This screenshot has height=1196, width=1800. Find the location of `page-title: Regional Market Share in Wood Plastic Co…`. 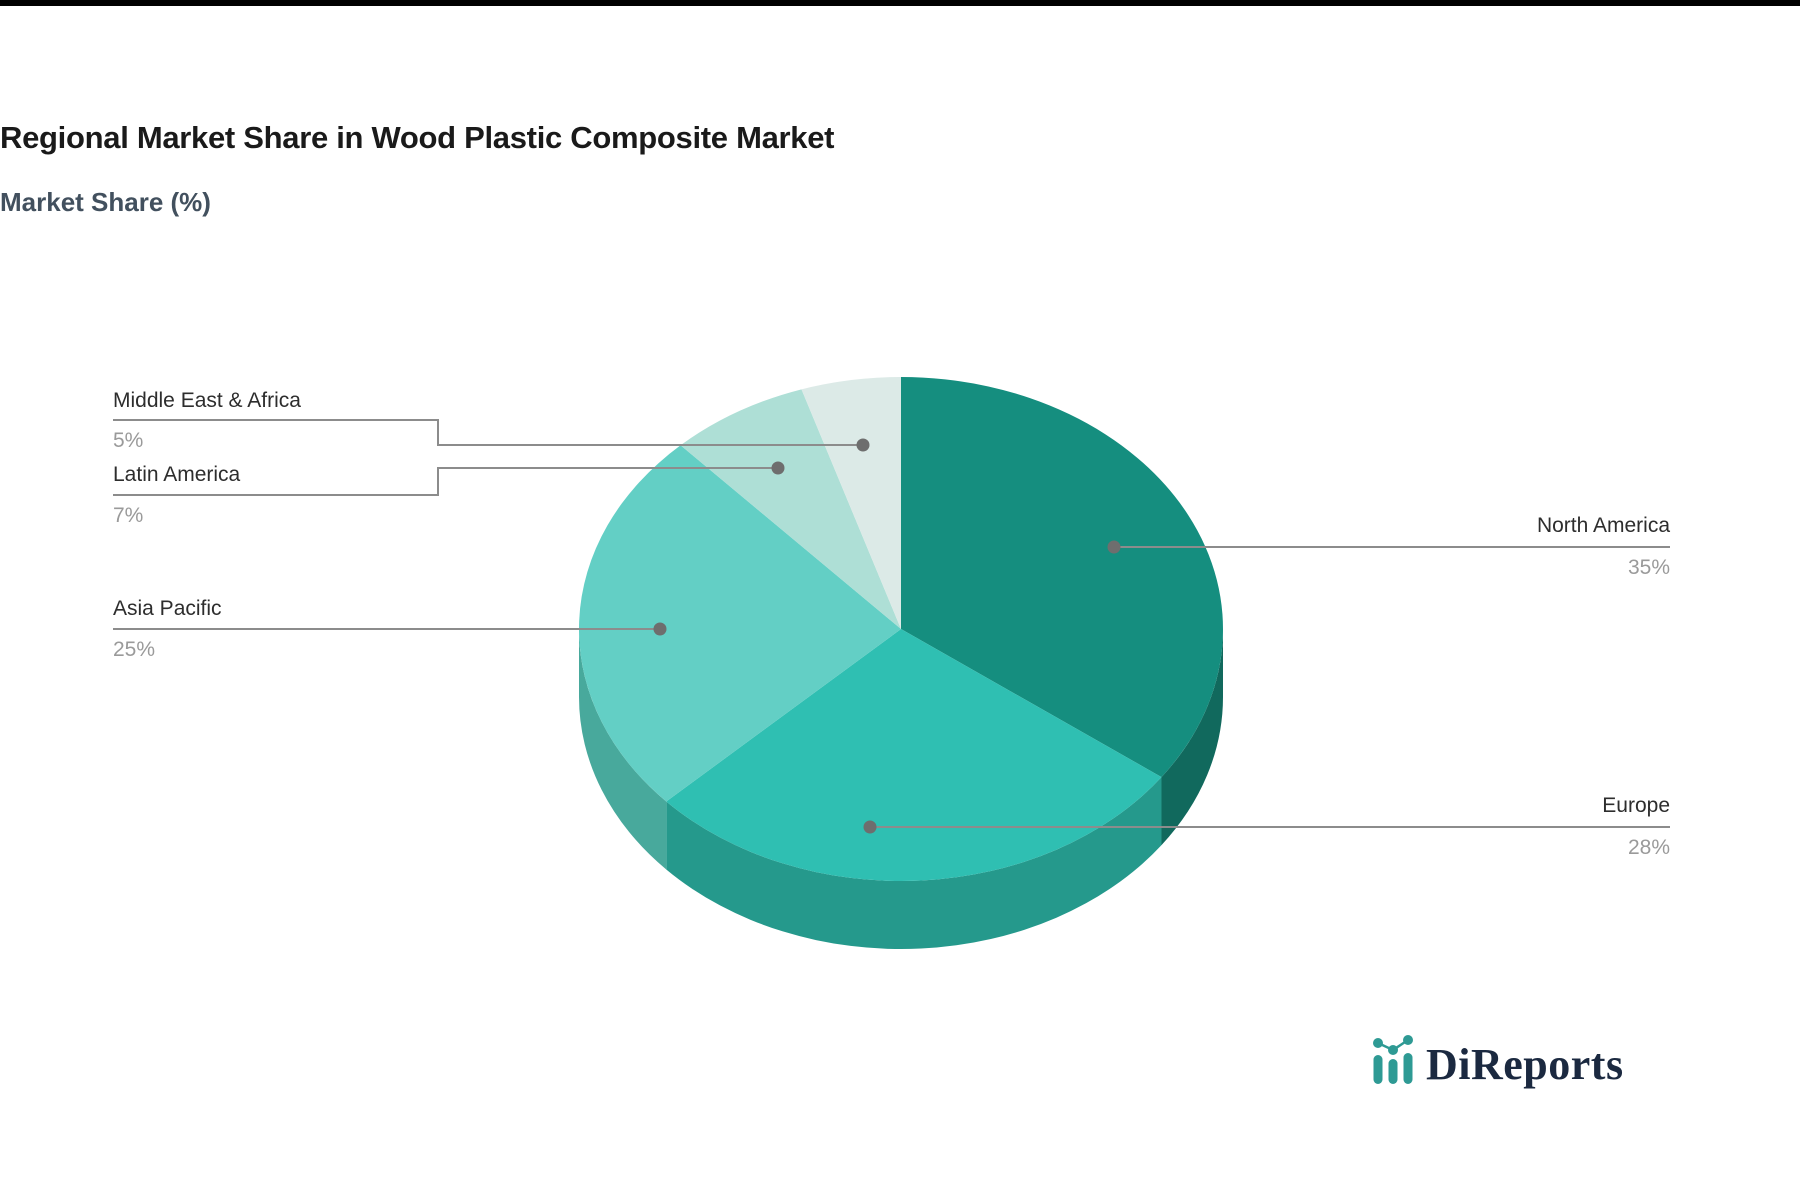

page-title: Regional Market Share in Wood Plastic Co… is located at coordinates (417, 137).